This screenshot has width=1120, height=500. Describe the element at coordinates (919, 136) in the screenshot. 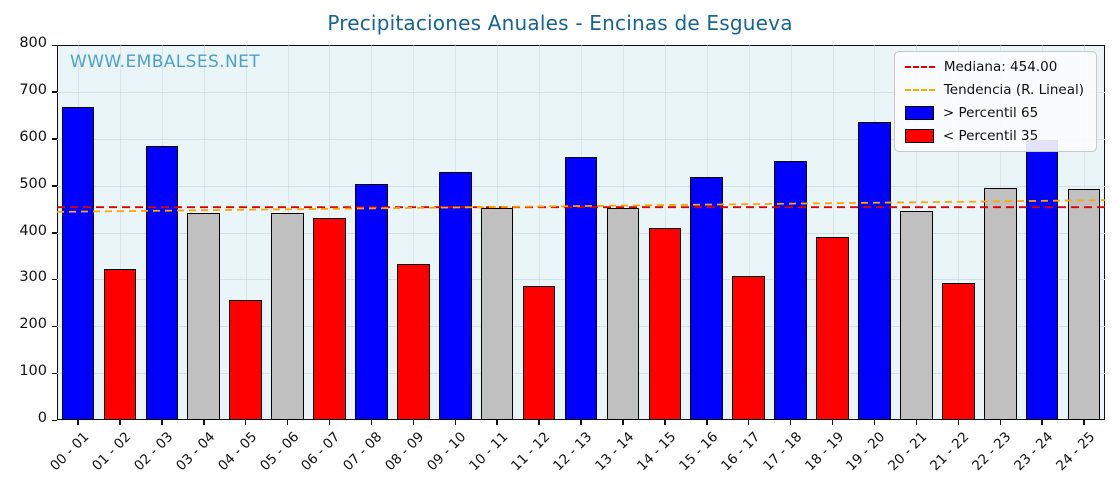

I see `below-percentile-swatch` at that location.